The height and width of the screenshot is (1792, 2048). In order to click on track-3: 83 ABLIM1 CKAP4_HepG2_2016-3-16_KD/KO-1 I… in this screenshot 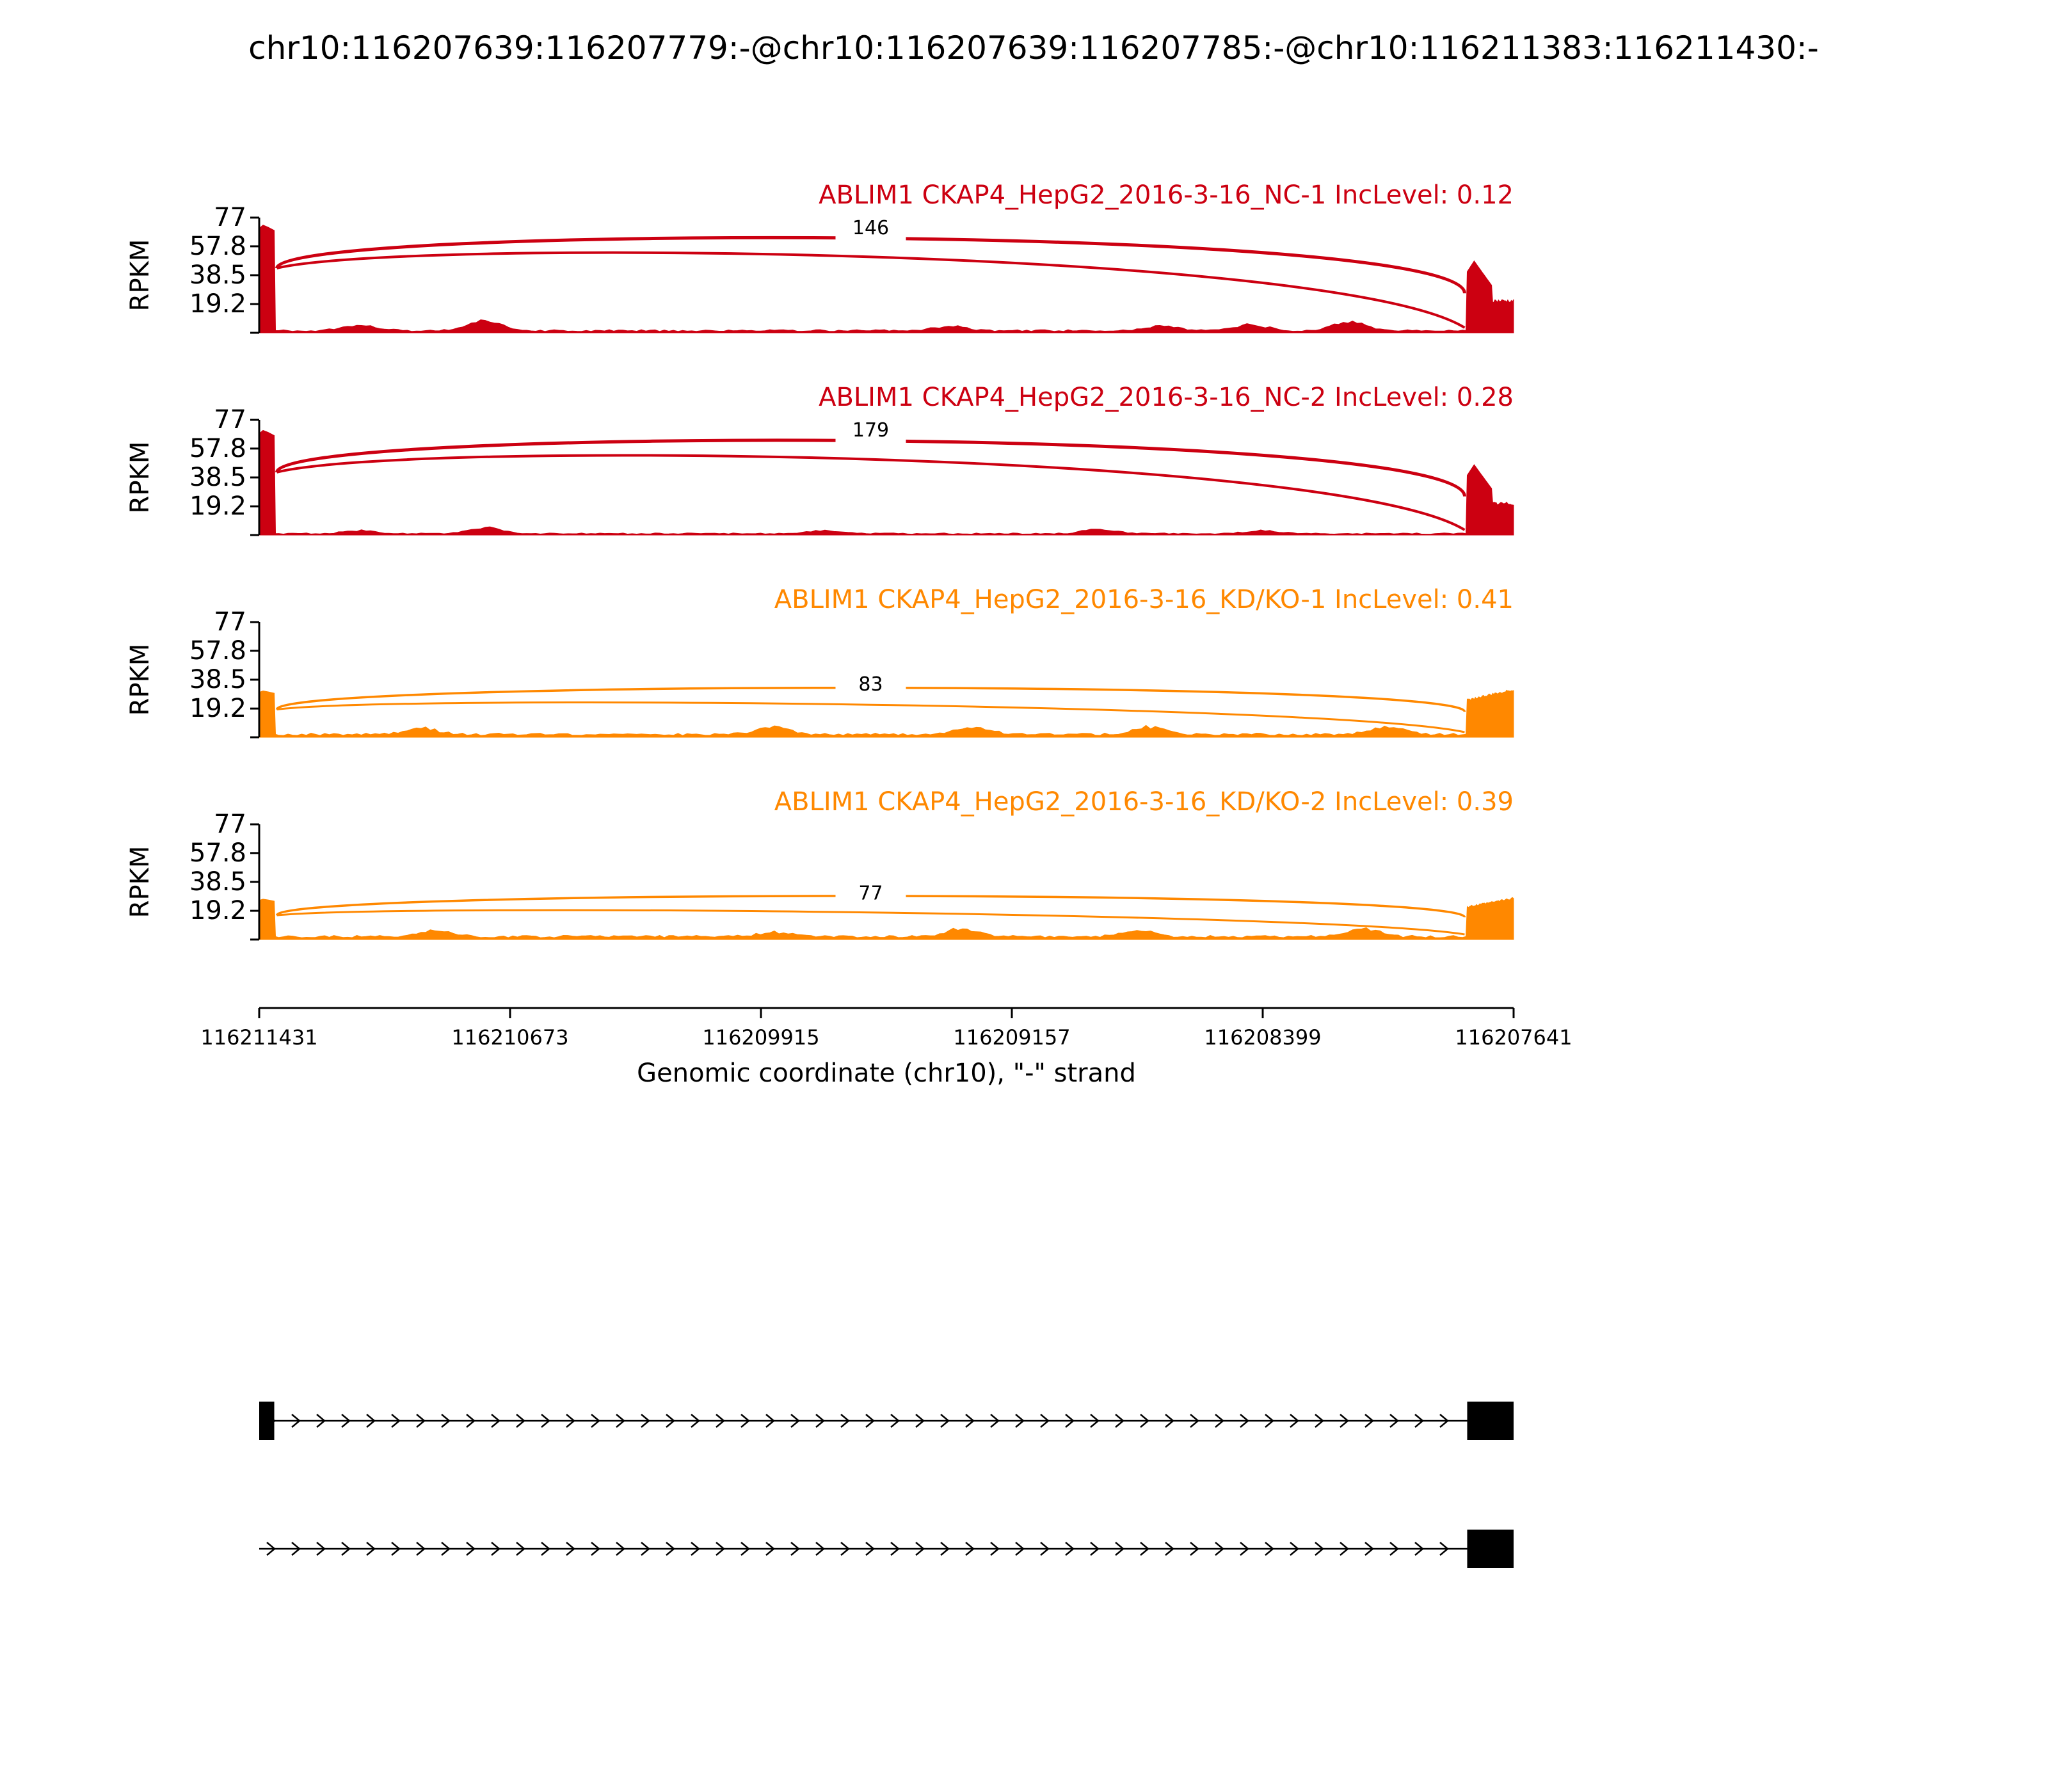, I will do `click(819, 662)`.